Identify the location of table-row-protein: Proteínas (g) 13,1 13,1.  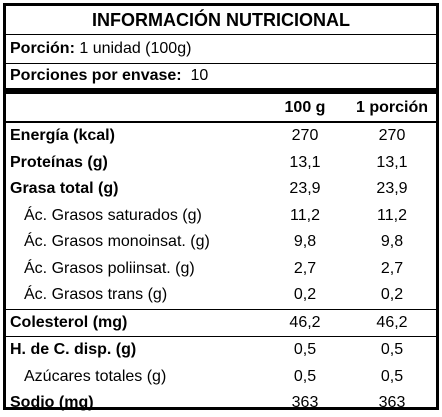
(221, 163).